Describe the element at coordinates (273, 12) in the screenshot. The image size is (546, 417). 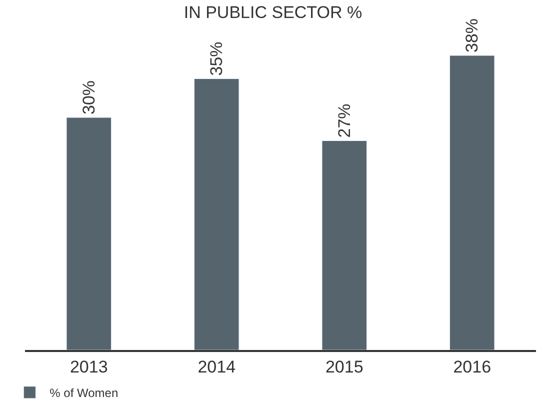
I see `chart-title: IN PUBLIC SECTOR %` at that location.